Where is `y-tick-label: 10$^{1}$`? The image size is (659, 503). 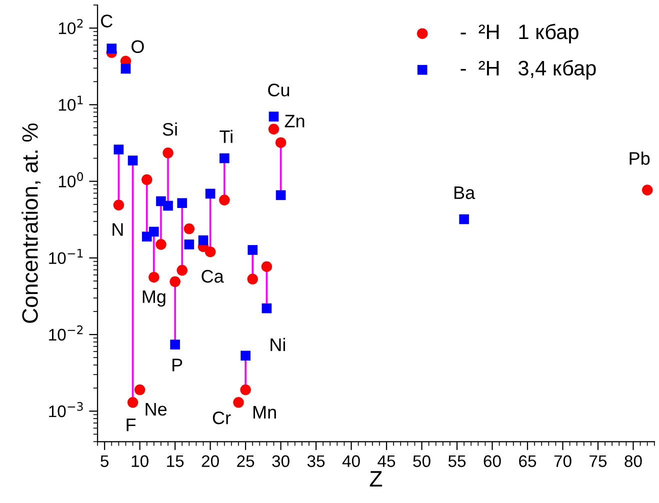 y-tick-label: 10$^{1}$ is located at coordinates (70, 103).